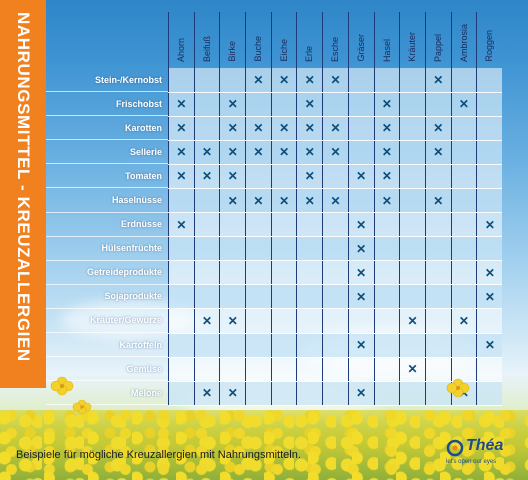 The image size is (528, 480). What do you see at coordinates (485, 445) in the screenshot?
I see `logo-name: Théa` at bounding box center [485, 445].